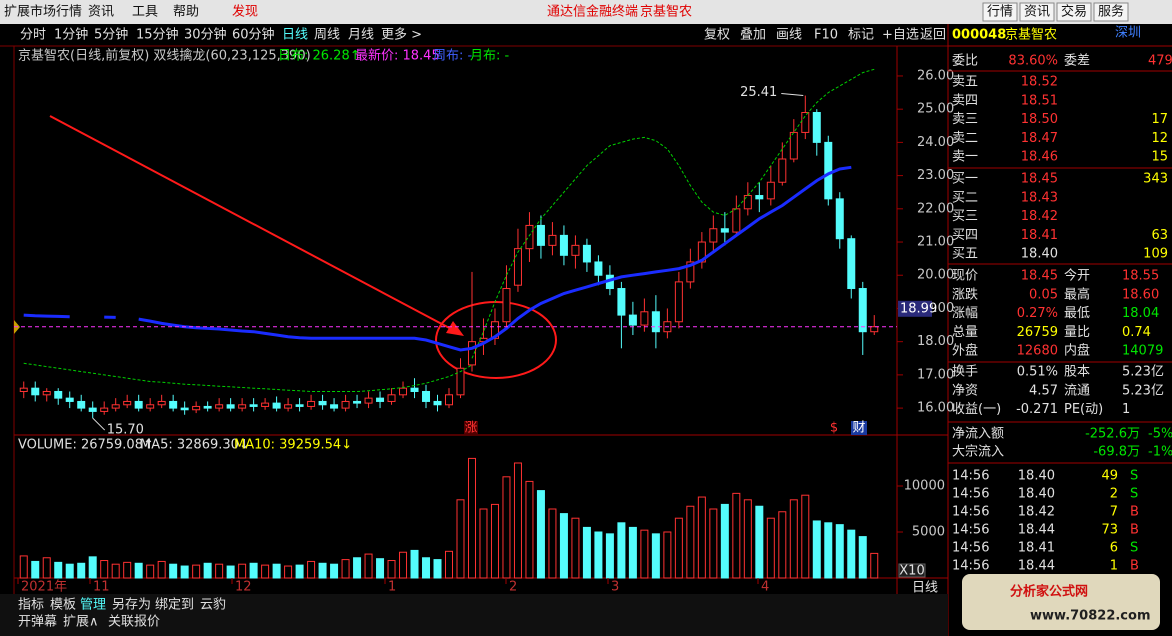 Image resolution: width=1172 pixels, height=636 pixels. I want to click on stat-value: 18.04, so click(1140, 313).